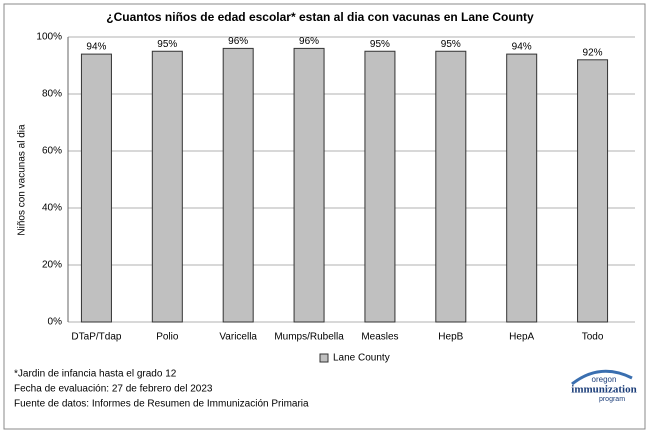  Describe the element at coordinates (324, 358) in the screenshot. I see `legend-swatch` at that location.